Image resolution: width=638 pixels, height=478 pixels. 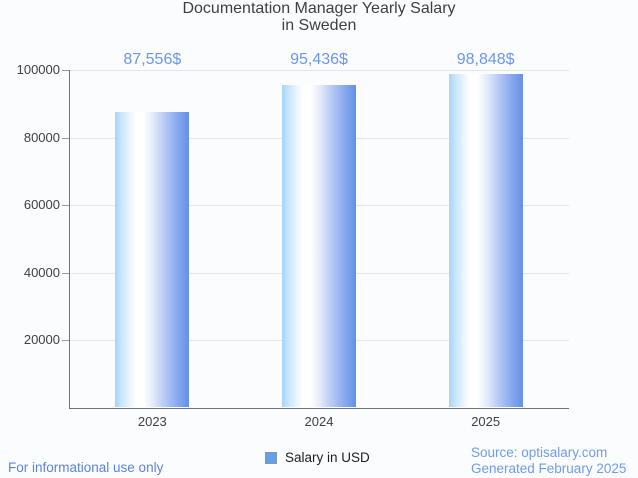 I want to click on y-axis-label: 80000, so click(x=41, y=137).